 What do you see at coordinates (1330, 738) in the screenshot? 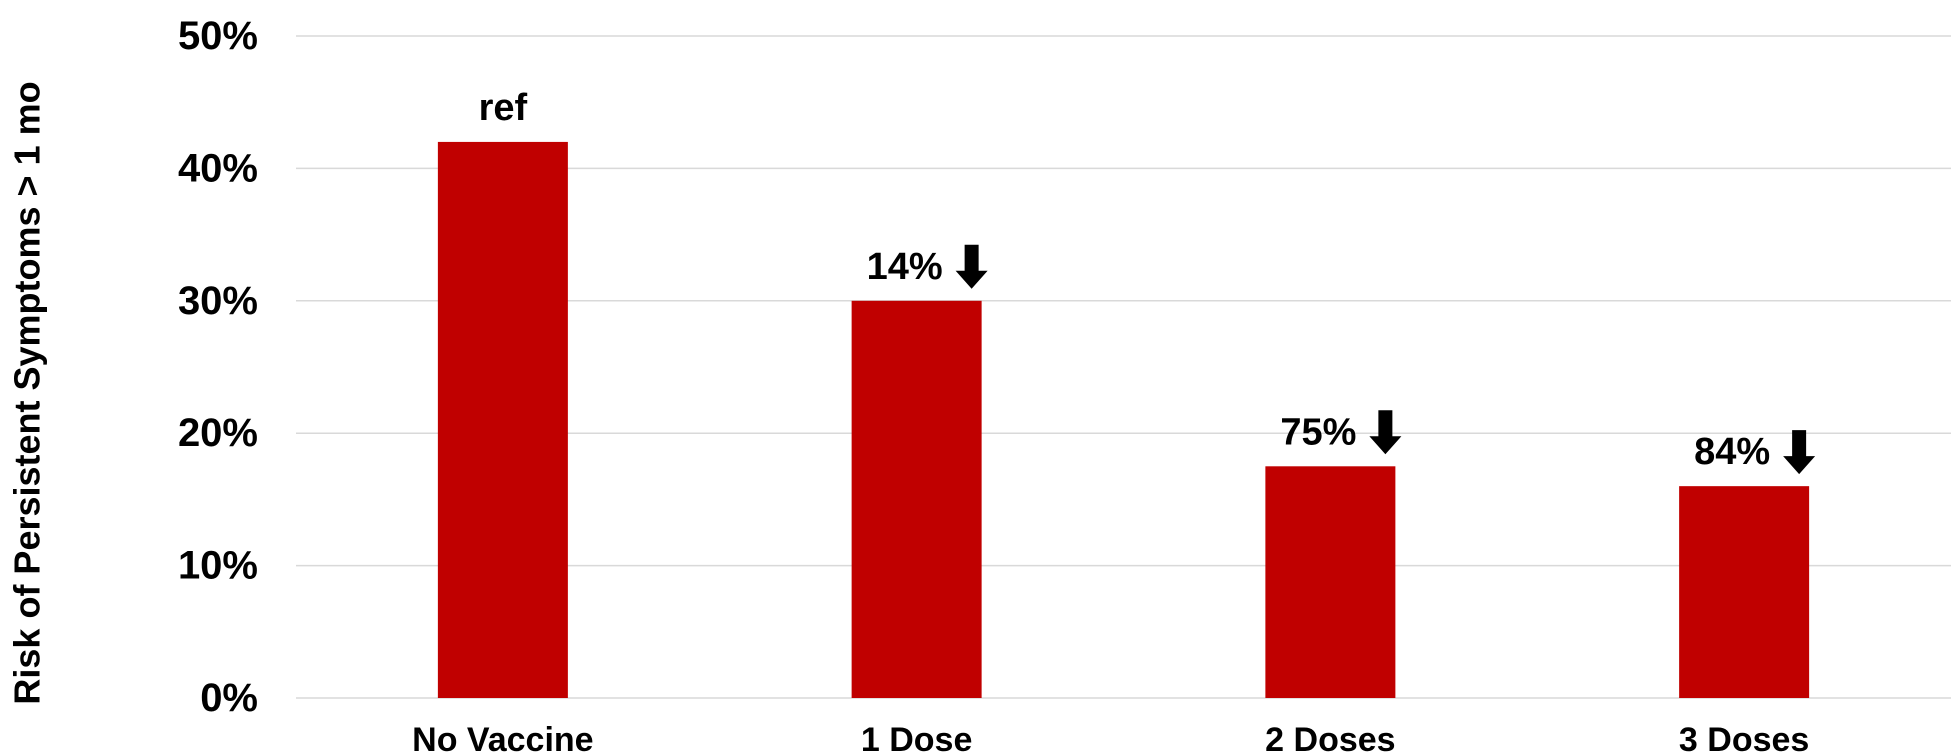
I see `x-tick-label: 2 Doses` at bounding box center [1330, 738].